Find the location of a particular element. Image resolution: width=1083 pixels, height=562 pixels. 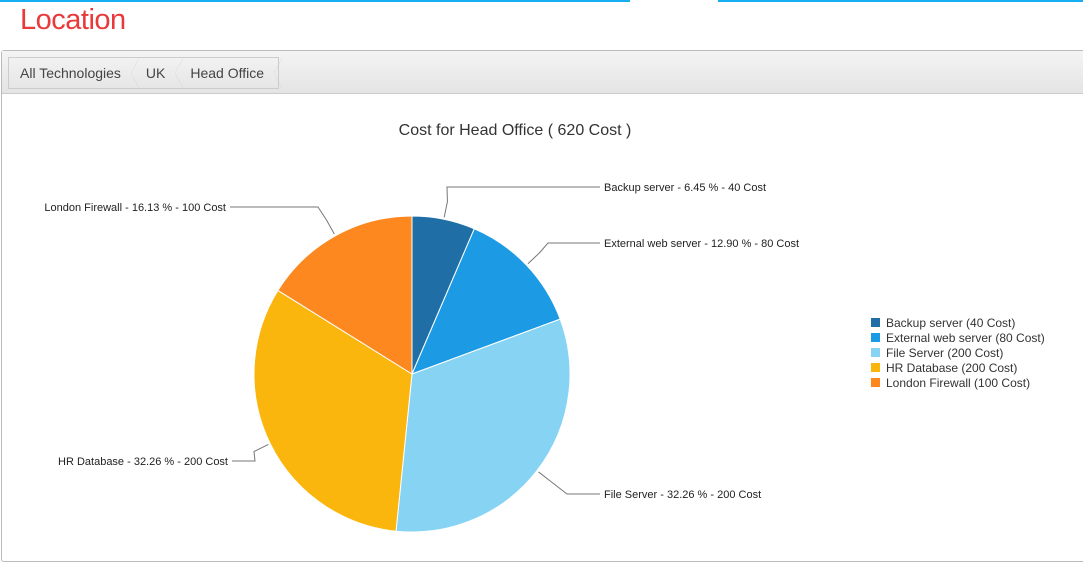

data-label: HR Database - 32.26 % - 200 Cost is located at coordinates (143, 462).